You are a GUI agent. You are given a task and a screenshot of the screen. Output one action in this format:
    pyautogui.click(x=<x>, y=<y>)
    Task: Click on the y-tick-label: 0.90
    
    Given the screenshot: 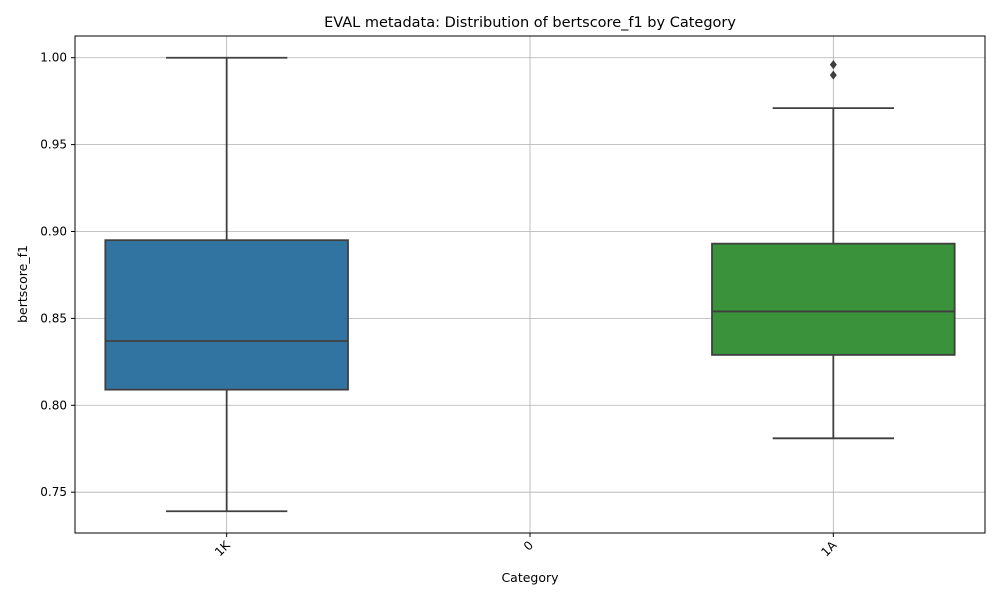 What is the action you would take?
    pyautogui.click(x=53, y=231)
    